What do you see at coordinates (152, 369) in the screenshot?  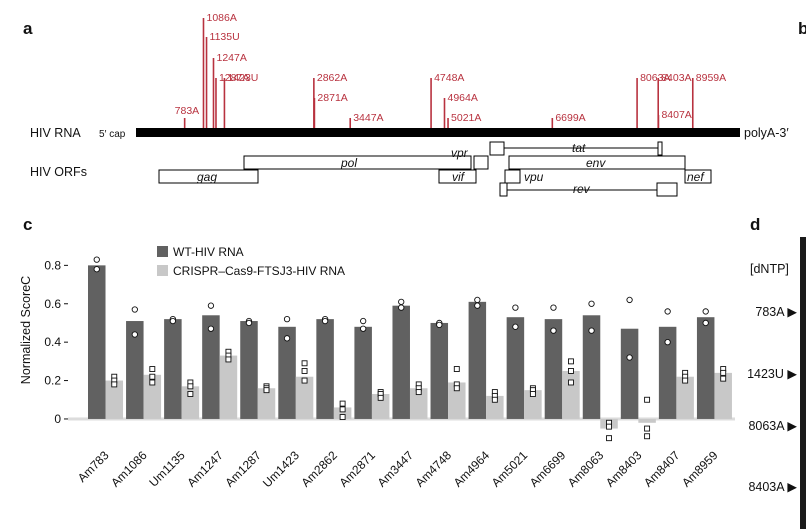 I see `point-crispr-Am1086` at bounding box center [152, 369].